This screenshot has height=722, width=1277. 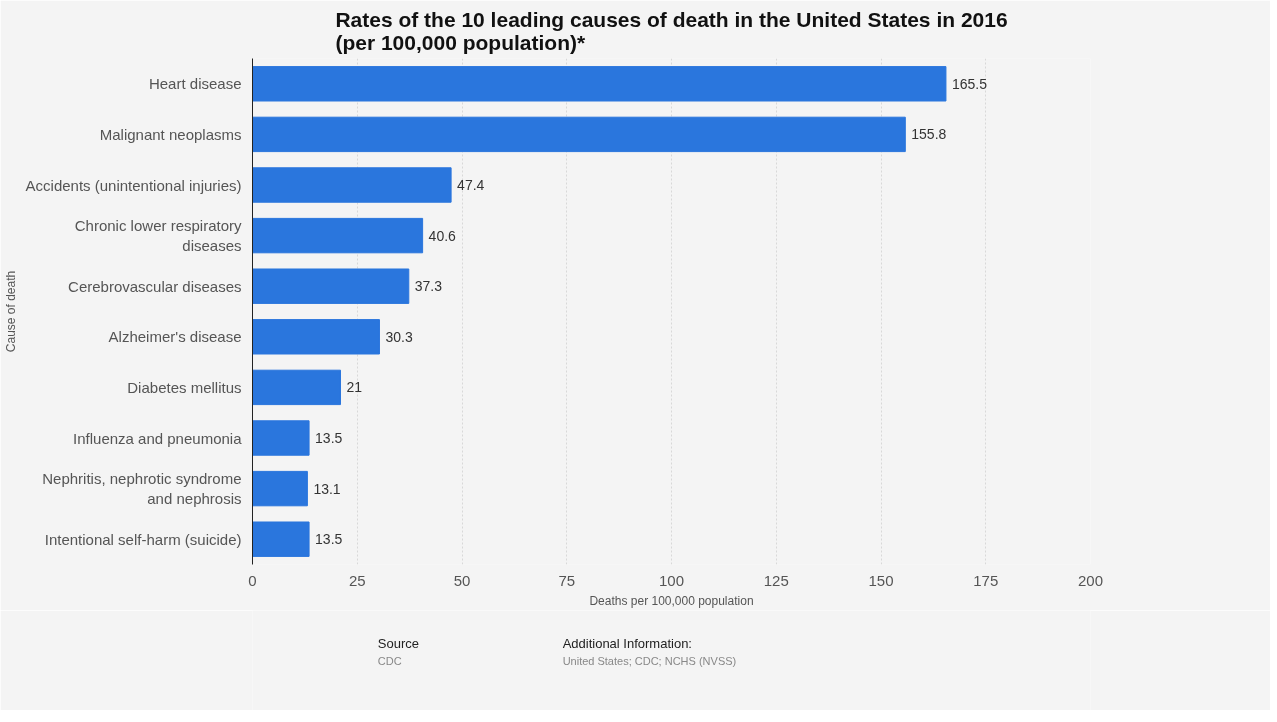 I want to click on text: Source, so click(x=398, y=643).